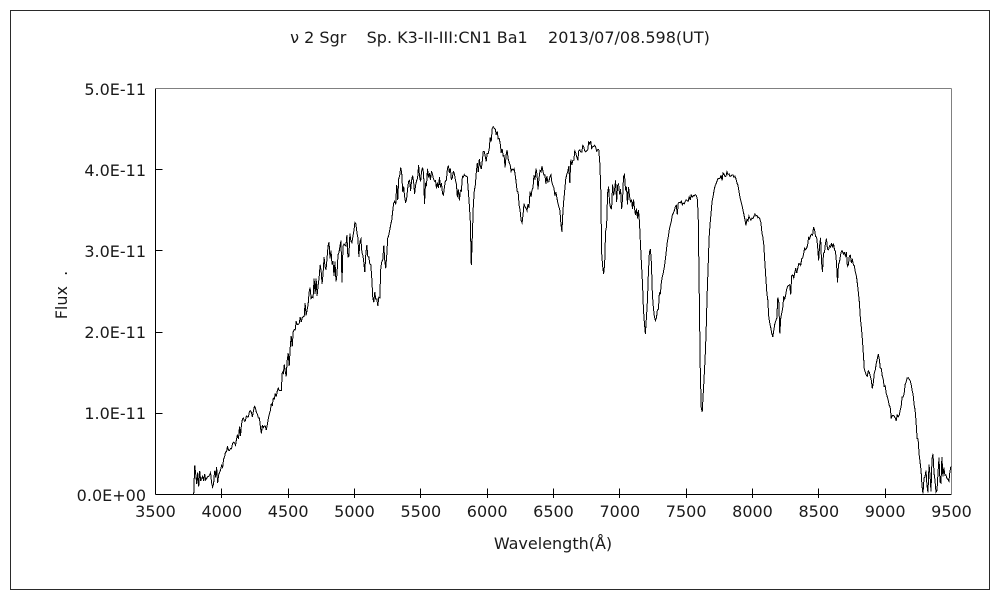 The width and height of the screenshot is (1000, 600). I want to click on x-tick-label: 4000, so click(222, 511).